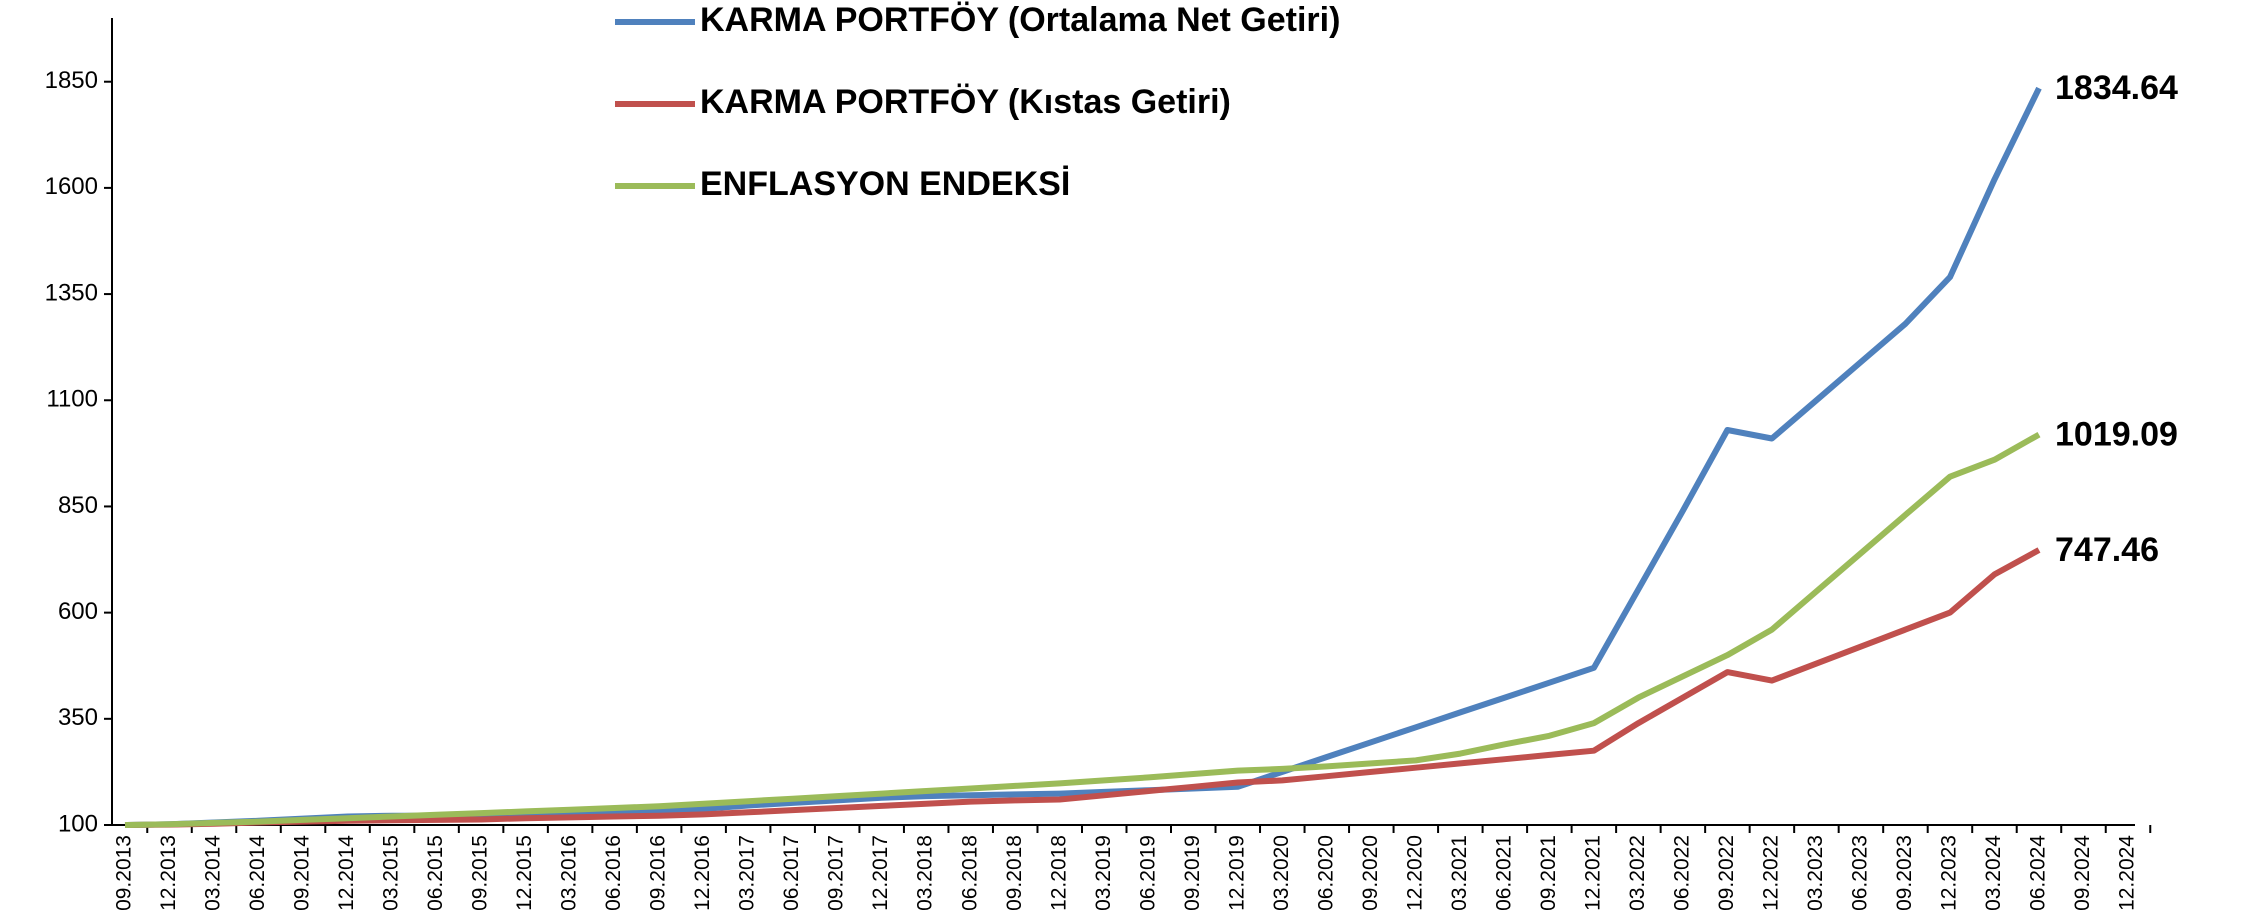 The height and width of the screenshot is (916, 2244). What do you see at coordinates (1147, 873) in the screenshot?
I see `x-tick-label: 06.2019` at bounding box center [1147, 873].